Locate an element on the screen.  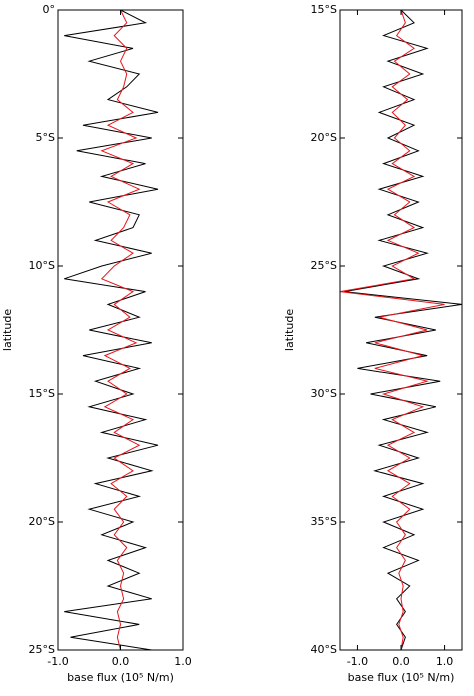
y-tick-label: 0° is located at coordinates (49, 9).